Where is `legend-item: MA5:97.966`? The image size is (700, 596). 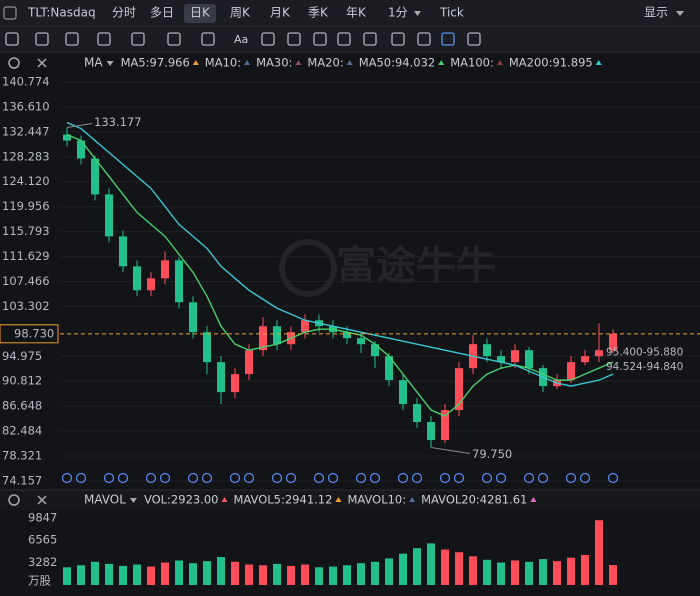 legend-item: MA5:97.966 is located at coordinates (155, 63).